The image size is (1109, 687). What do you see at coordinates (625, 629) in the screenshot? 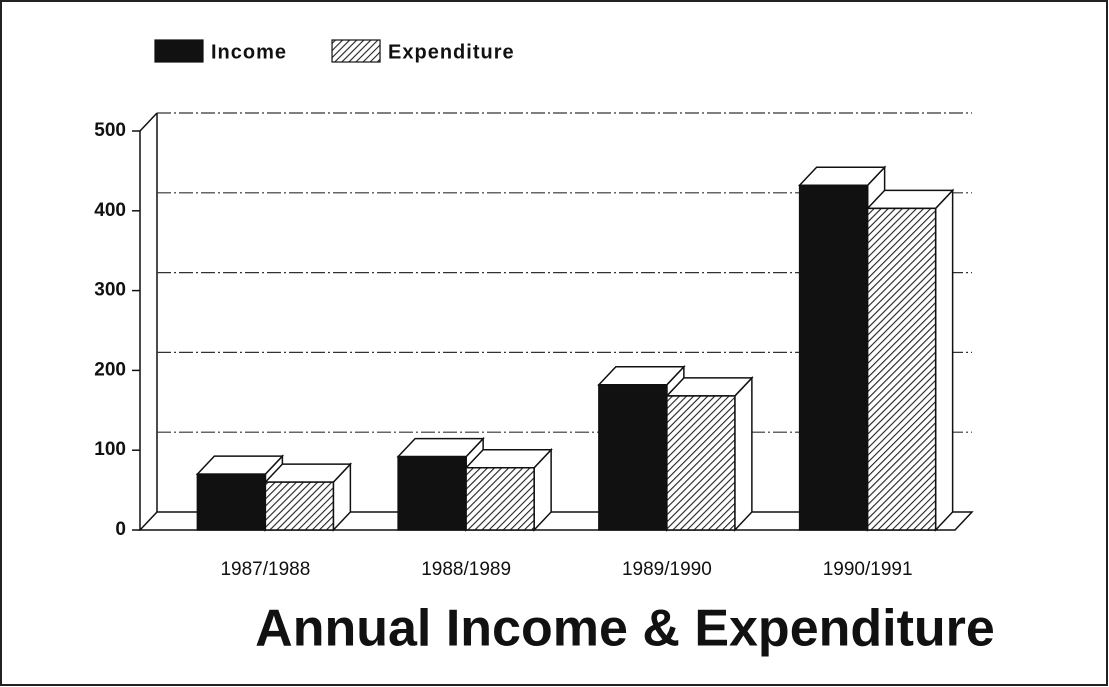
I see `chart-title: Annual Income & Expenditure` at bounding box center [625, 629].